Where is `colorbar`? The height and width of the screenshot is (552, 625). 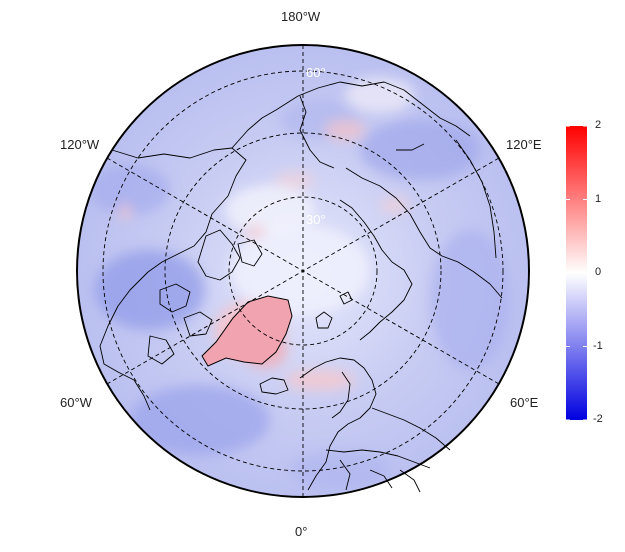
colorbar is located at coordinates (576, 273).